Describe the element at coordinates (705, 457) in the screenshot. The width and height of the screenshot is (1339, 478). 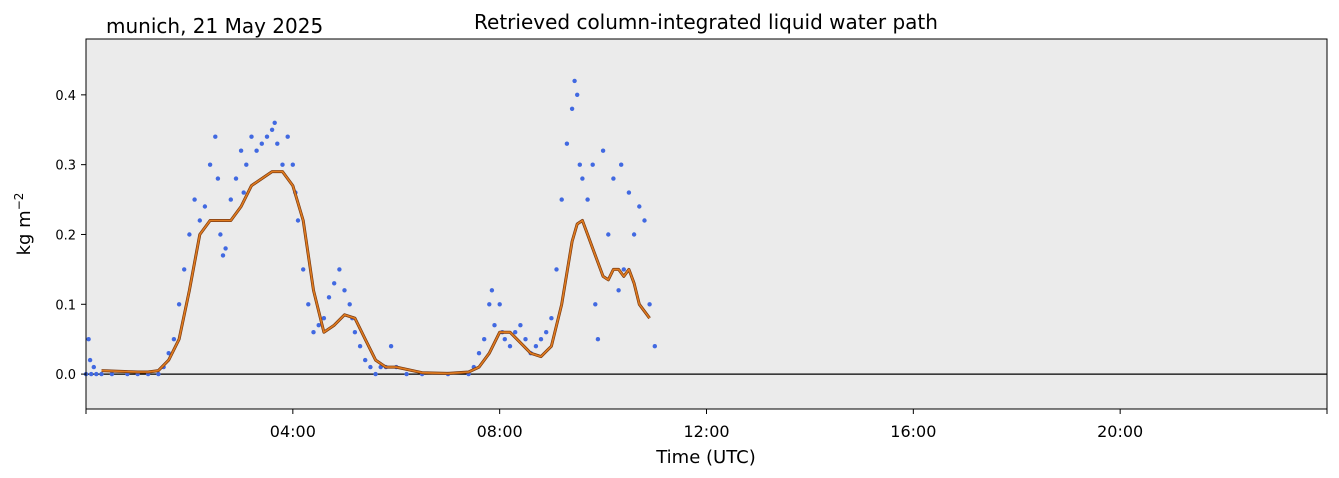
I see `x-axis-label: Time (UTC)` at that location.